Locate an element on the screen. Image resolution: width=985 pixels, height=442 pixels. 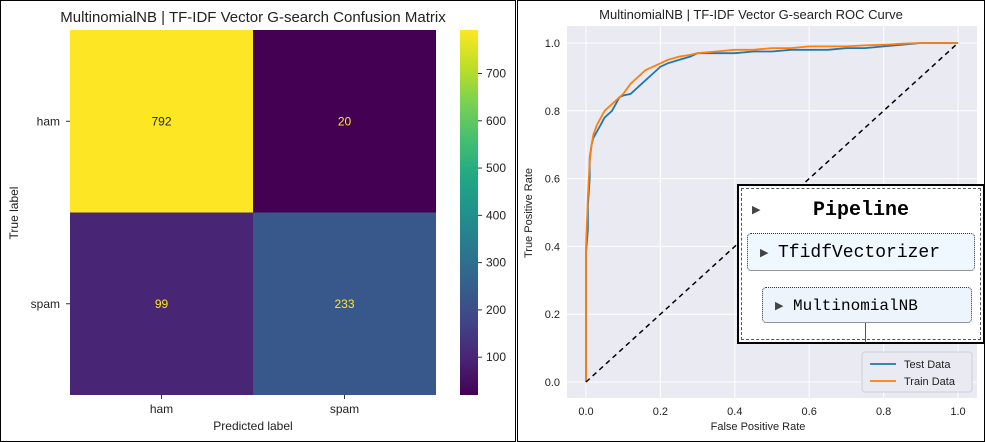
cm-x-tick-label: spam is located at coordinates (344, 409).